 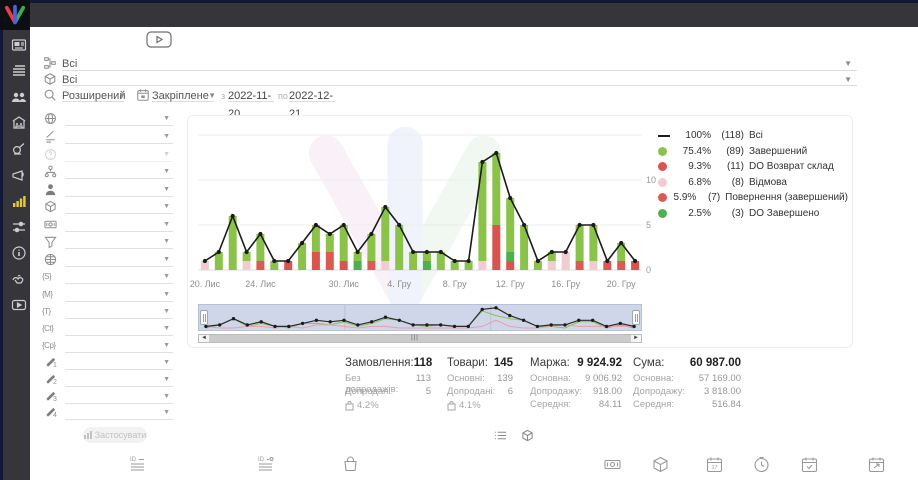 What do you see at coordinates (737, 182) in the screenshot?
I see `legend-count: (8)` at bounding box center [737, 182].